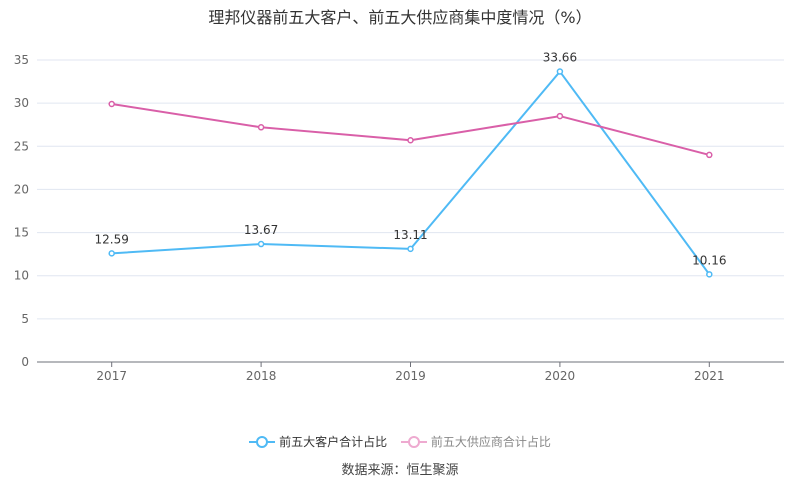 This screenshot has height=501, width=800. Describe the element at coordinates (400, 470) in the screenshot. I see `source-note: 数据来源：恒生聚源` at that location.